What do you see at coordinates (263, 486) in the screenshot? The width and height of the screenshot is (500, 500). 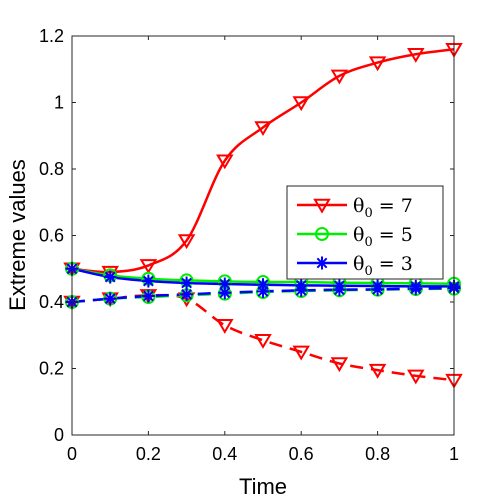 I see `x-axis-title: Time` at bounding box center [263, 486].